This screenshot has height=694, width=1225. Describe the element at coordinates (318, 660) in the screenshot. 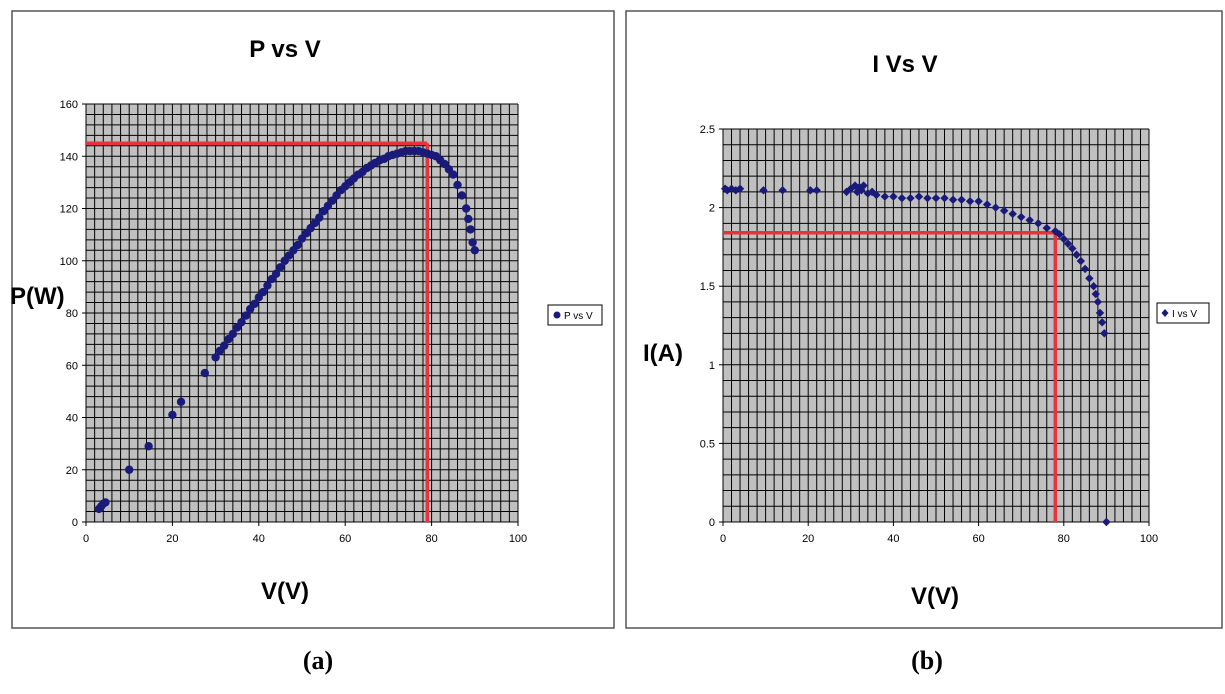

I see `caption-a: (a)` at that location.